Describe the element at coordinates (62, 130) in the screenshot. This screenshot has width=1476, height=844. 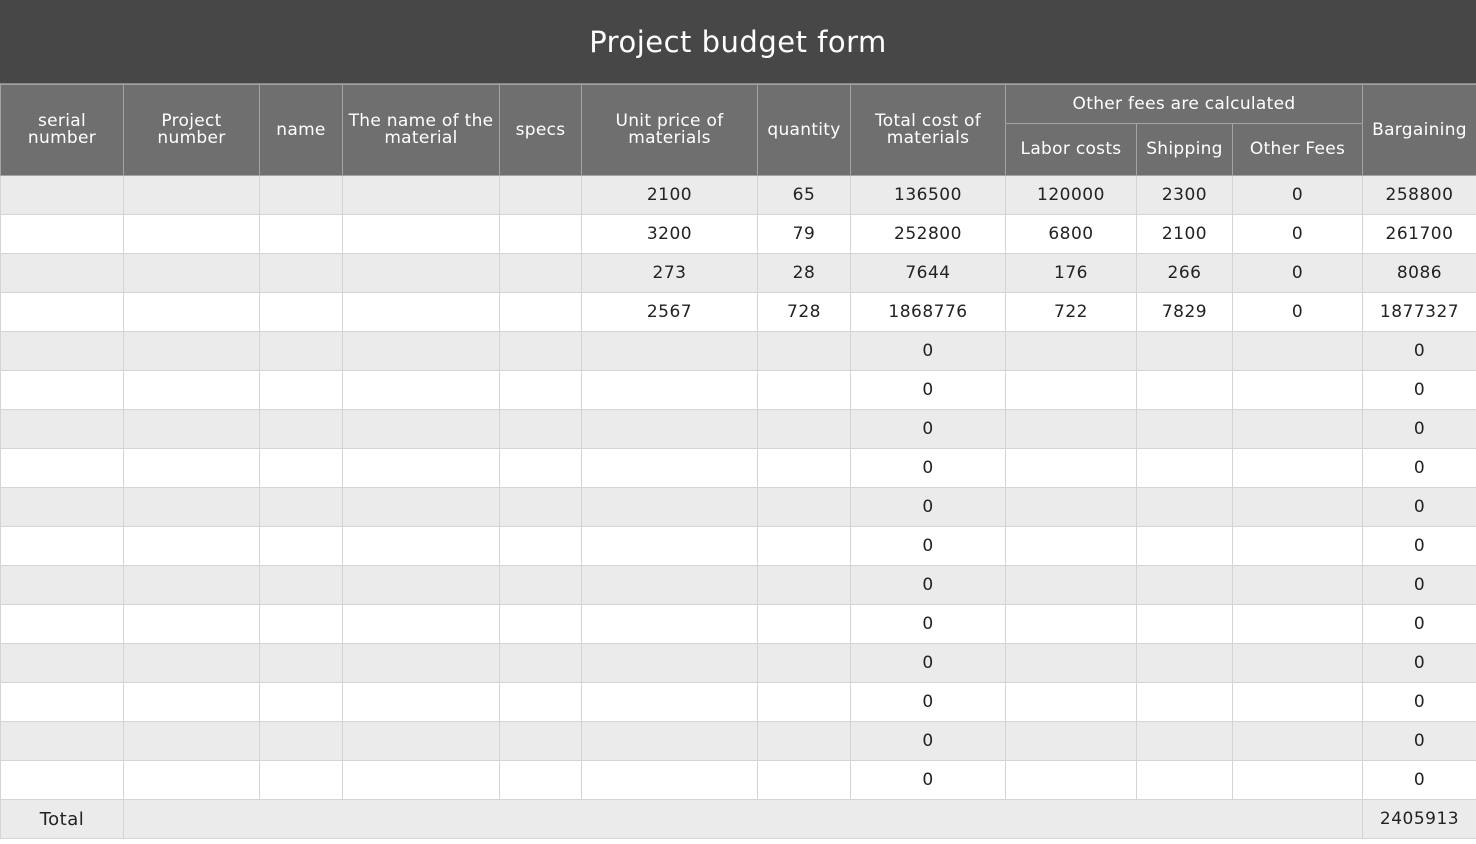
I see `header-serial-number: serial number` at that location.